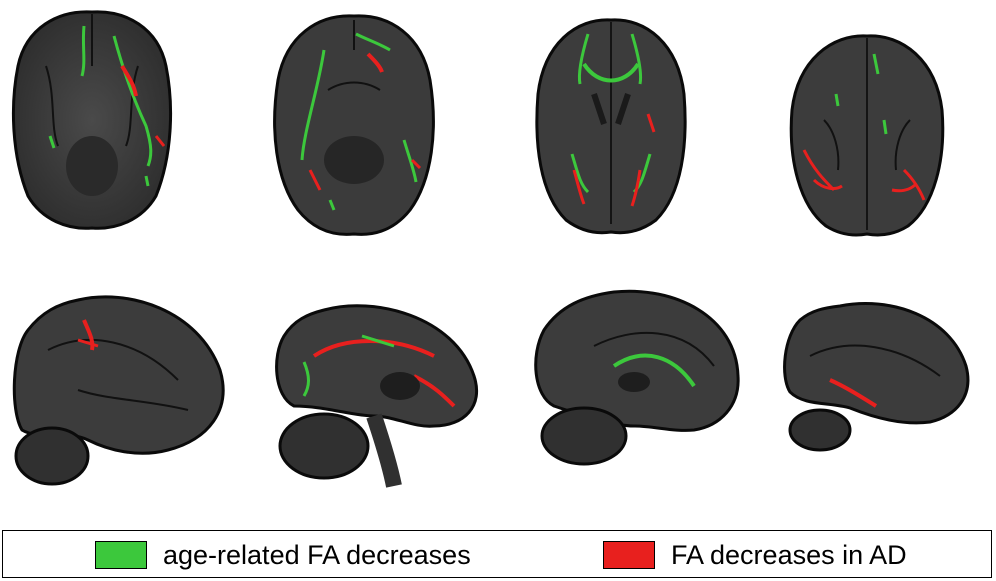 The height and width of the screenshot is (581, 996). I want to click on legend-item-age-related: age-related FA decreases, so click(283, 555).